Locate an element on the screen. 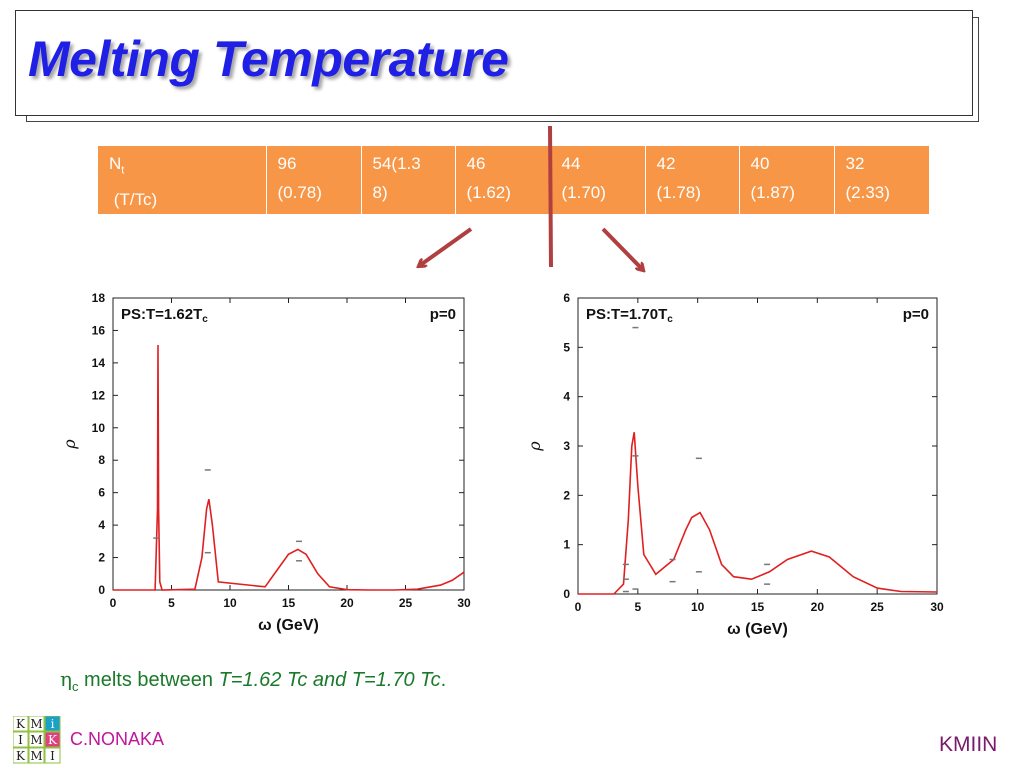 The height and width of the screenshot is (768, 1024). table-cell: 46 (1.62) is located at coordinates (503, 180).